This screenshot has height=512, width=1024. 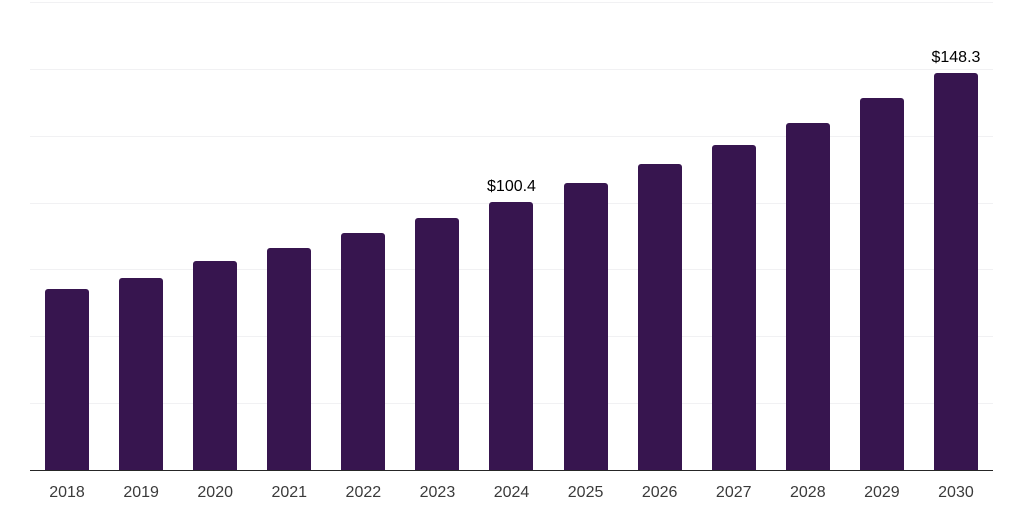 What do you see at coordinates (585, 492) in the screenshot?
I see `x-tick-label-2025: 2025` at bounding box center [585, 492].